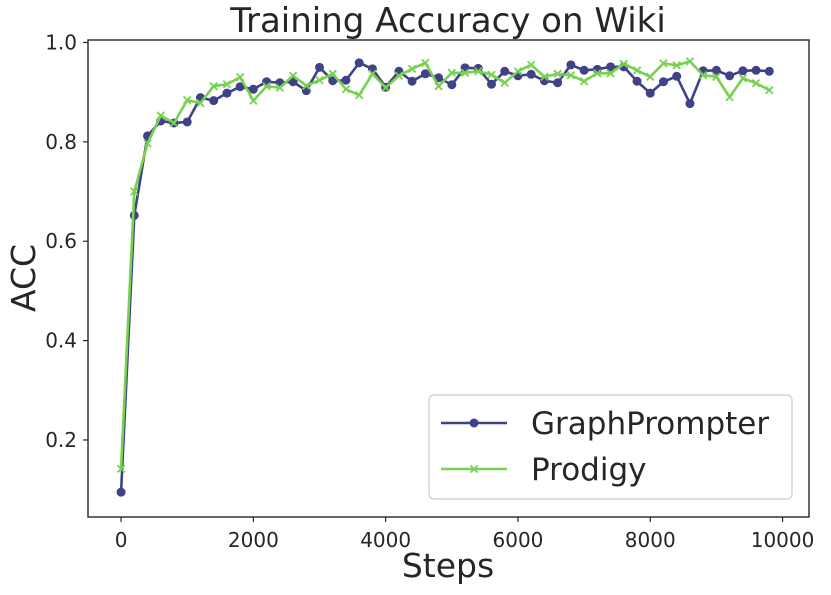  I want to click on y-tick-label: 0.8, so click(61, 142).